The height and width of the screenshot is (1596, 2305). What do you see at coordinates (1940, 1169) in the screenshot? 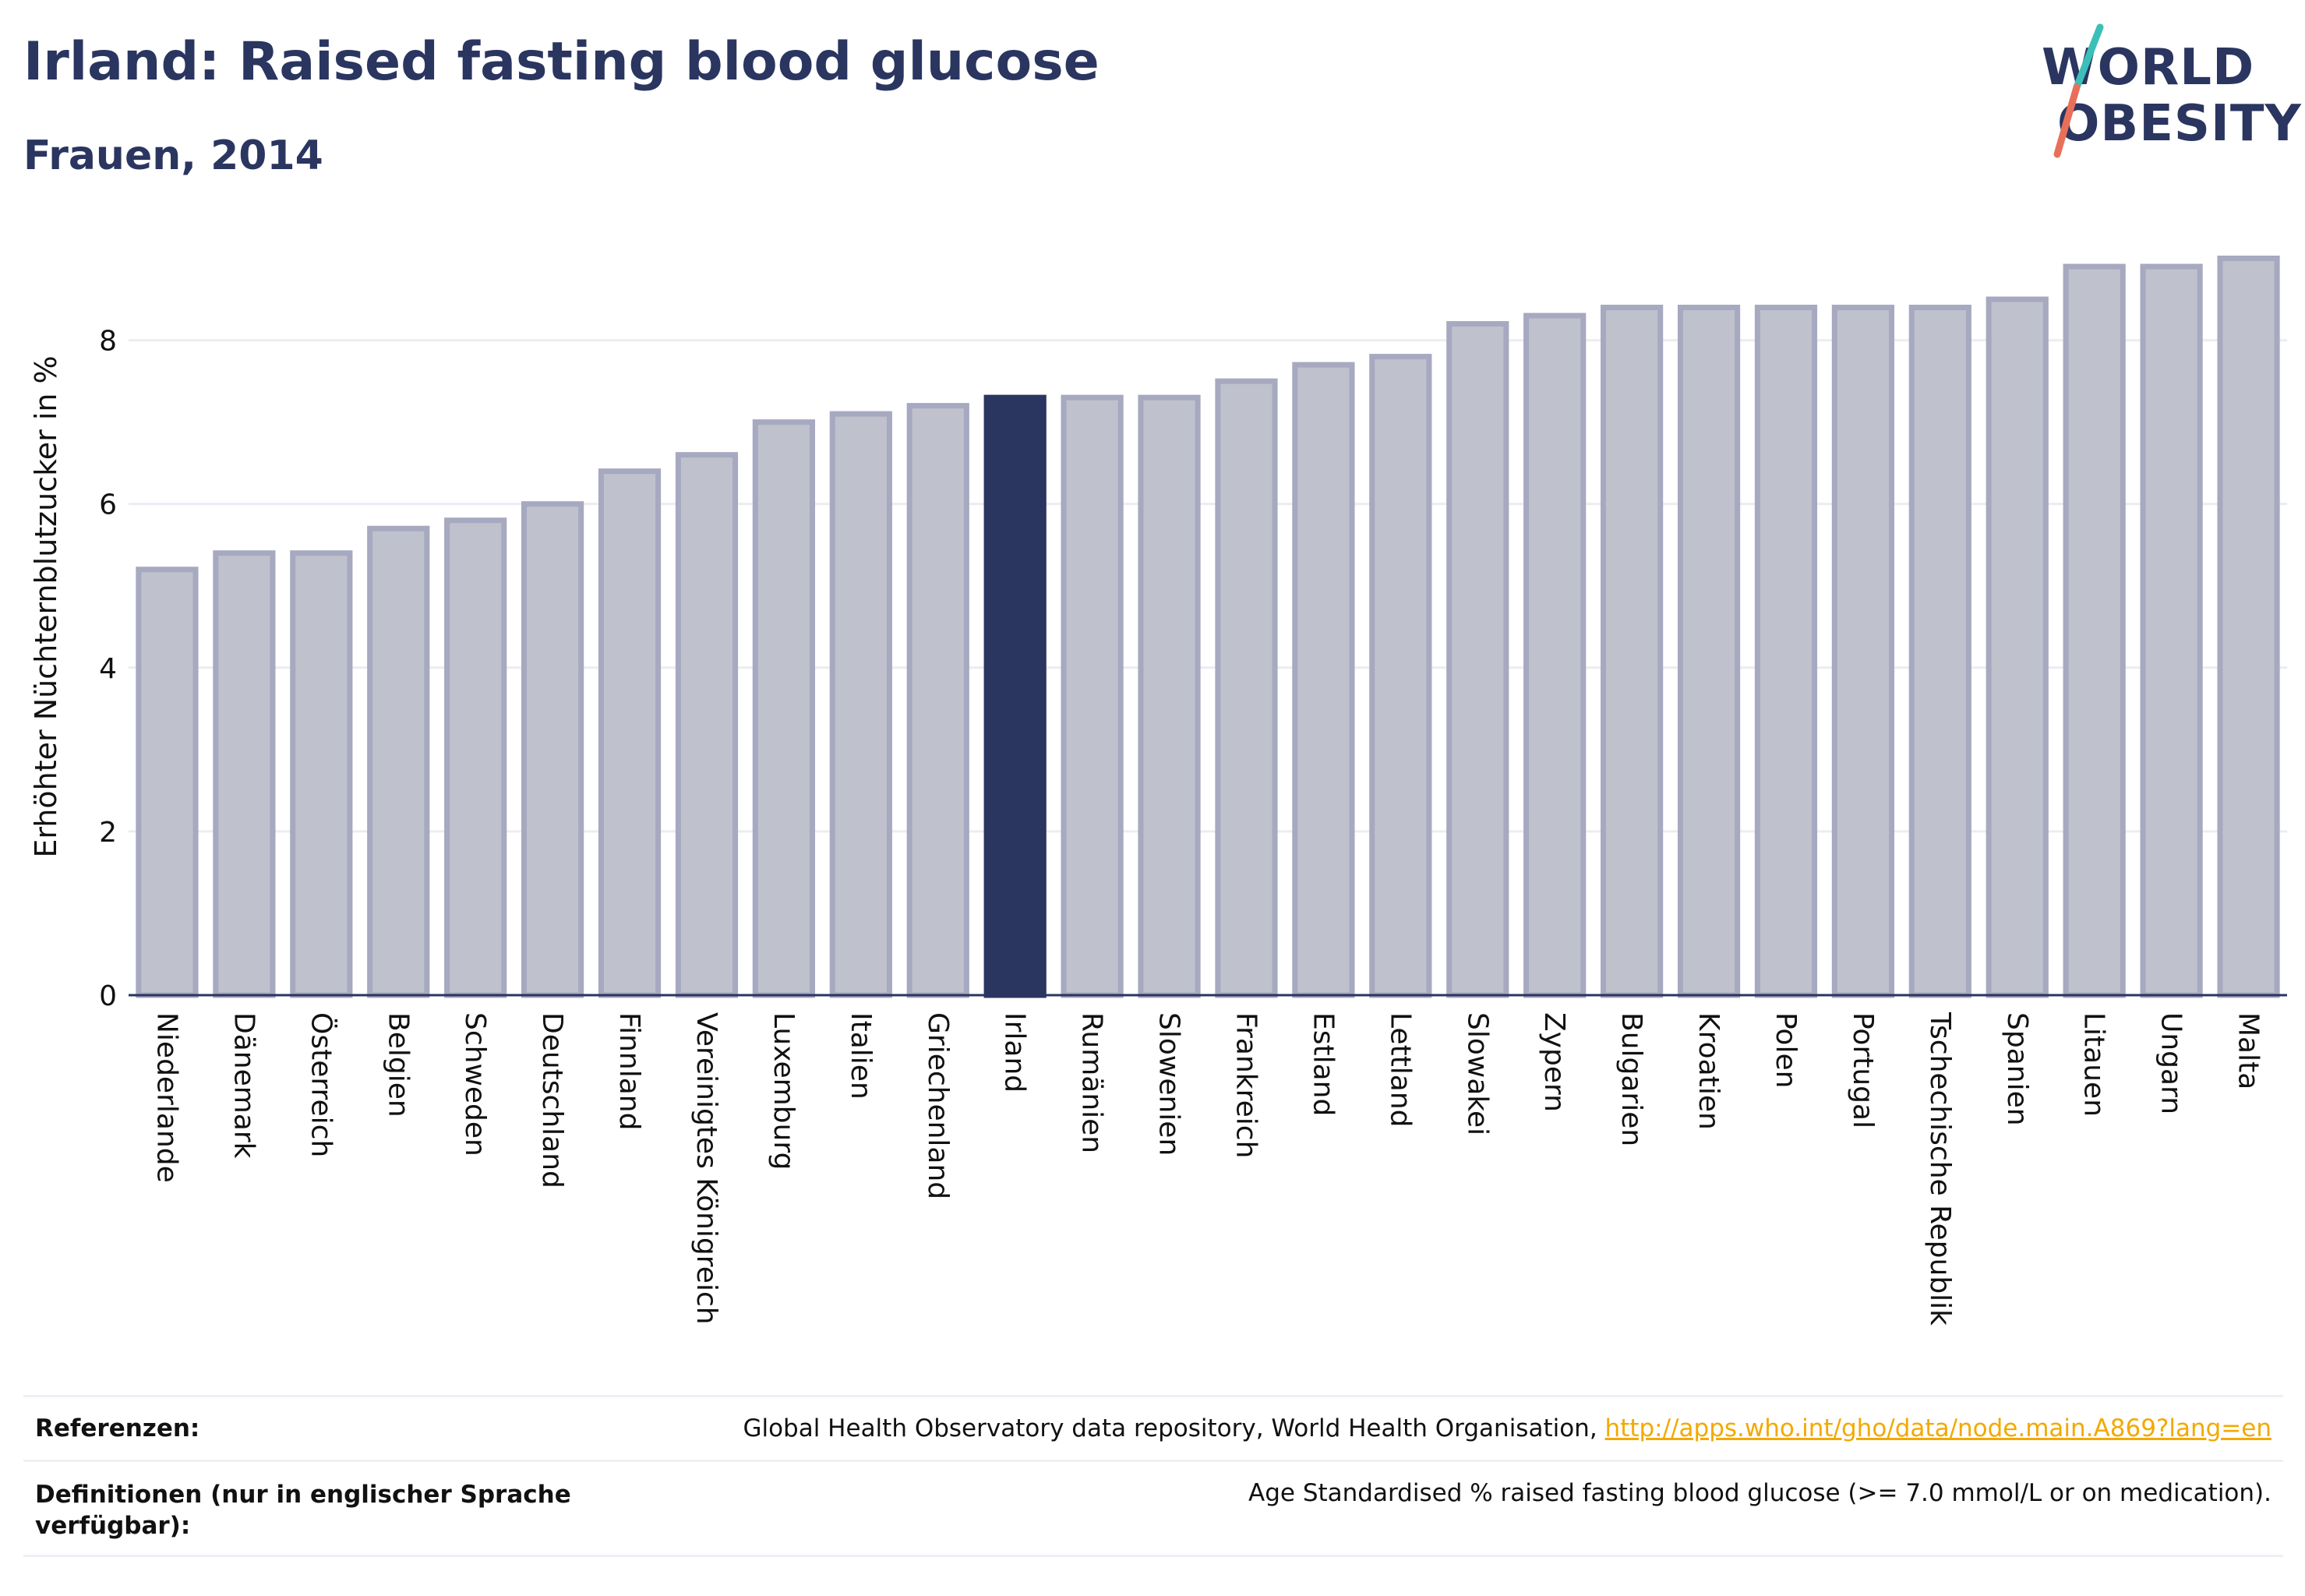
I see `x-tick-label: Tschechische Republik` at bounding box center [1940, 1169].